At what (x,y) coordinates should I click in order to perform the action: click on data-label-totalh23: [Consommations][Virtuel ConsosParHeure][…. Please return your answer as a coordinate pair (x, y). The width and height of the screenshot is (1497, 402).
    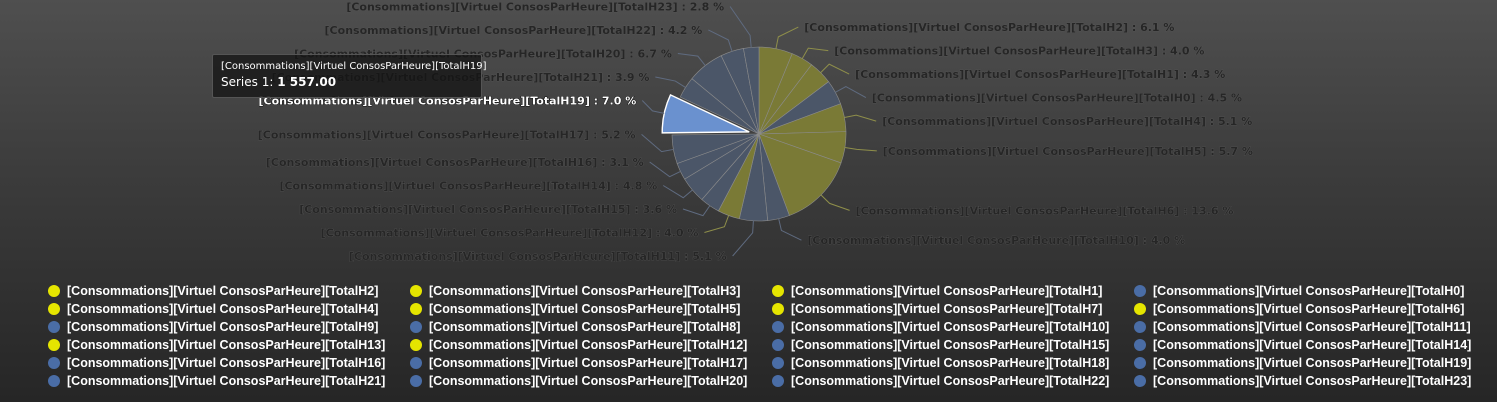
    Looking at the image, I should click on (535, 6).